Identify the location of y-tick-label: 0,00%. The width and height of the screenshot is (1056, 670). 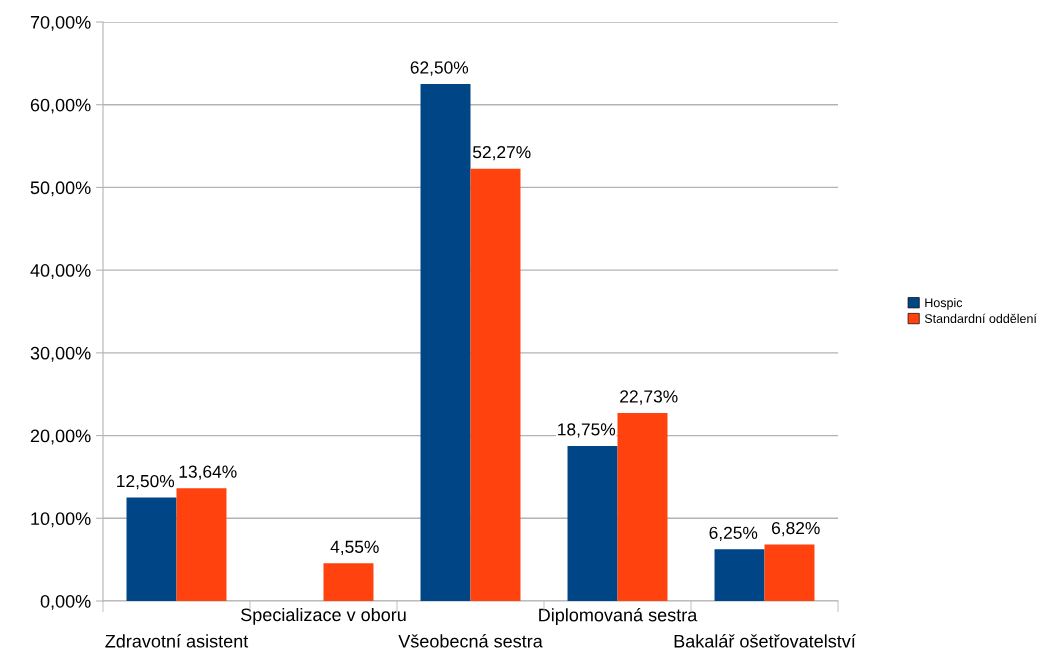
(65, 602).